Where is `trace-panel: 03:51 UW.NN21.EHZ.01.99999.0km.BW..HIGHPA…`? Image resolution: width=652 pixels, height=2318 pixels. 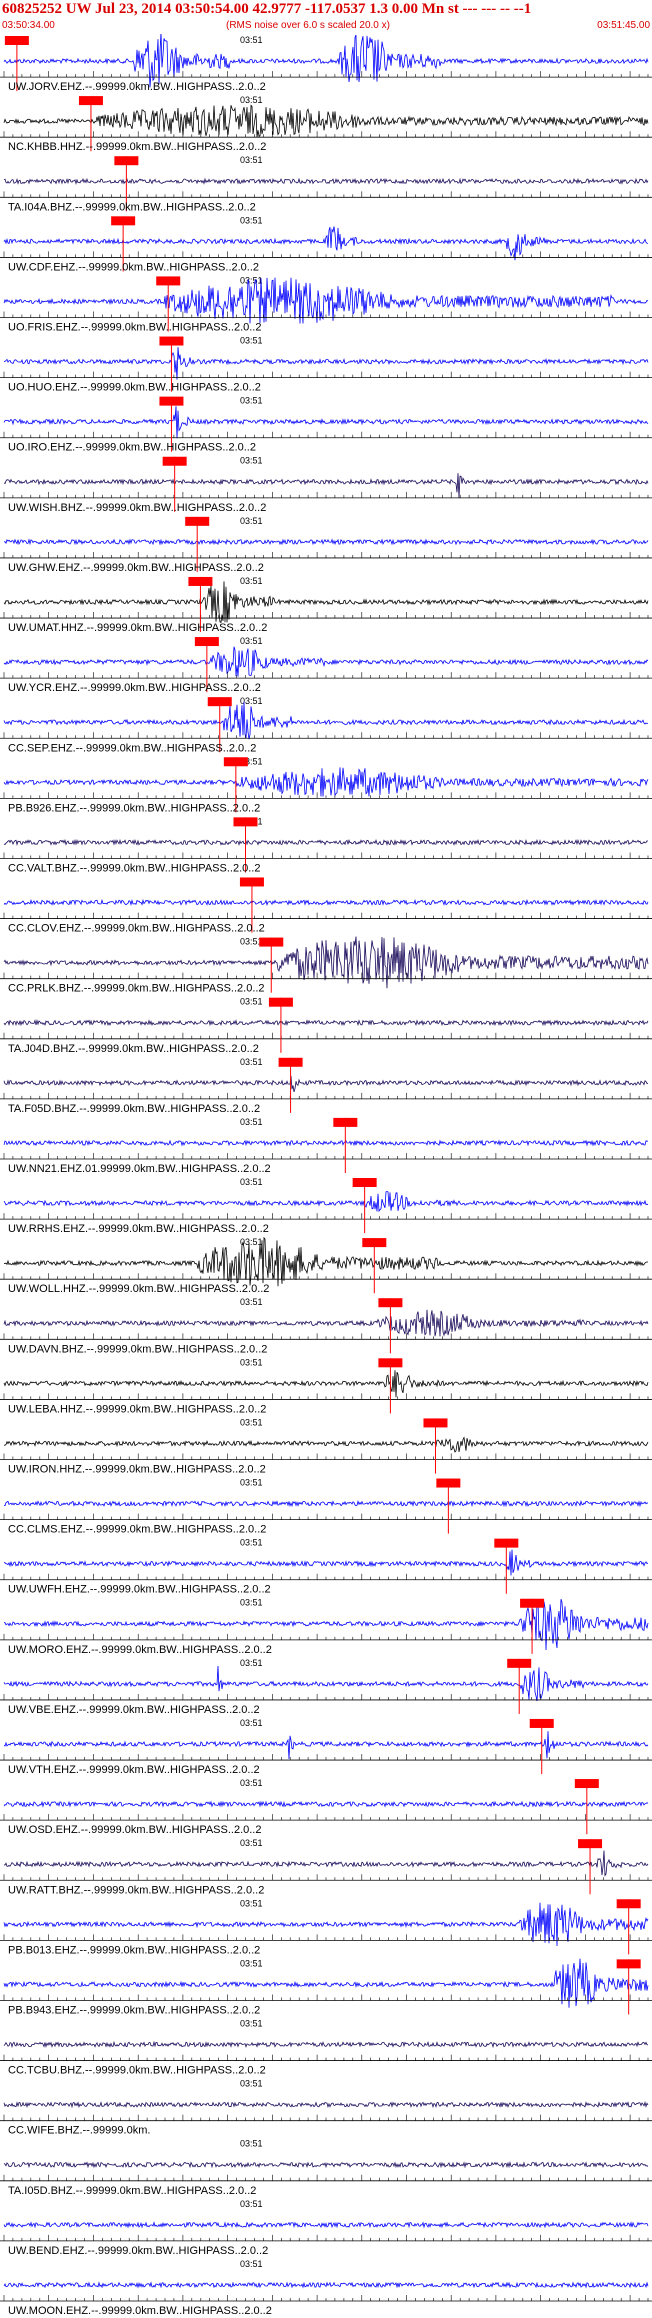 trace-panel: 03:51 UW.NN21.EHZ.01.99999.0km.BW..HIGHPA… is located at coordinates (326, 1146).